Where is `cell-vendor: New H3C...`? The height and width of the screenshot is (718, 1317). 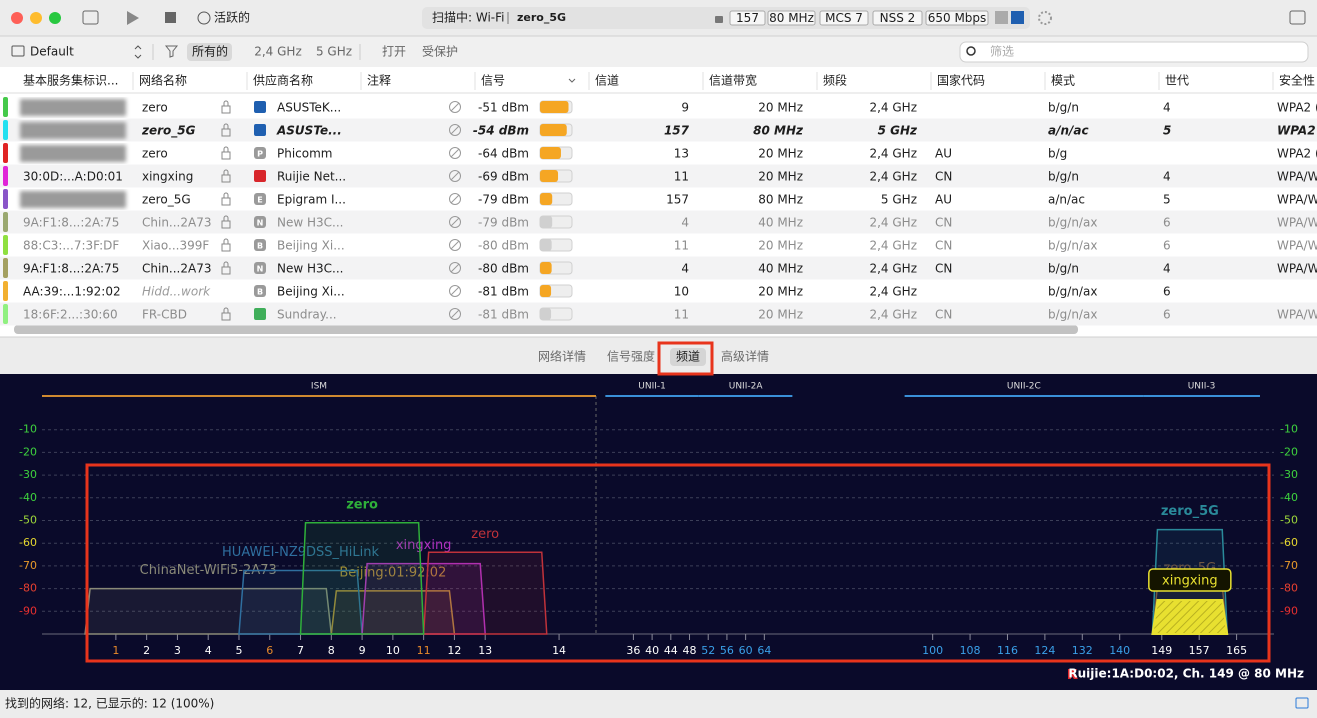
cell-vendor: New H3C... is located at coordinates (310, 269).